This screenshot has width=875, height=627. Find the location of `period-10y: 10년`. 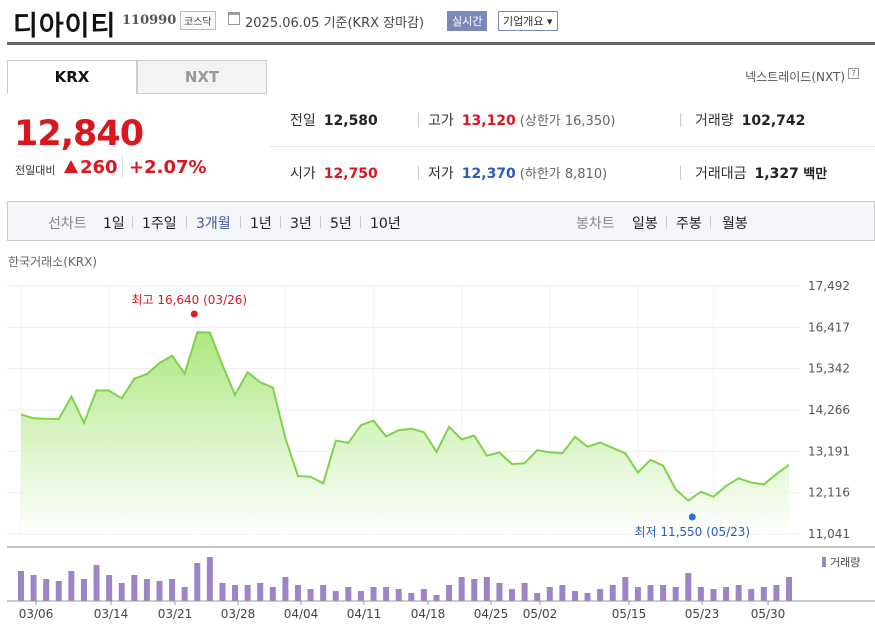

period-10y: 10년 is located at coordinates (385, 224).